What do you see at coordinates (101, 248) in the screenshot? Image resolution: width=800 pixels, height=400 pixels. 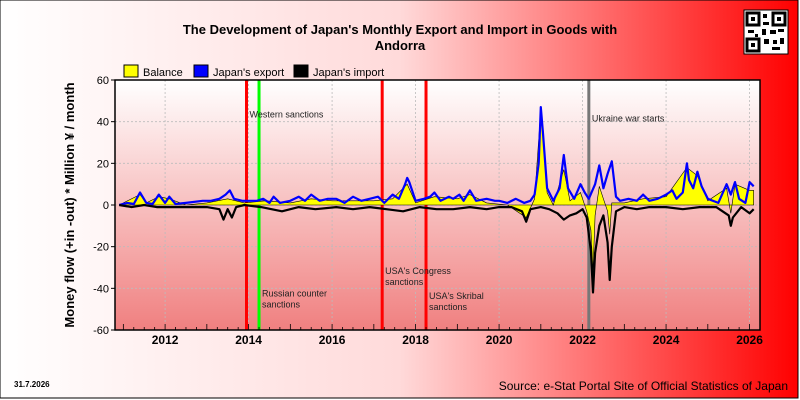 I see `y-tick-label: -20` at bounding box center [101, 248].